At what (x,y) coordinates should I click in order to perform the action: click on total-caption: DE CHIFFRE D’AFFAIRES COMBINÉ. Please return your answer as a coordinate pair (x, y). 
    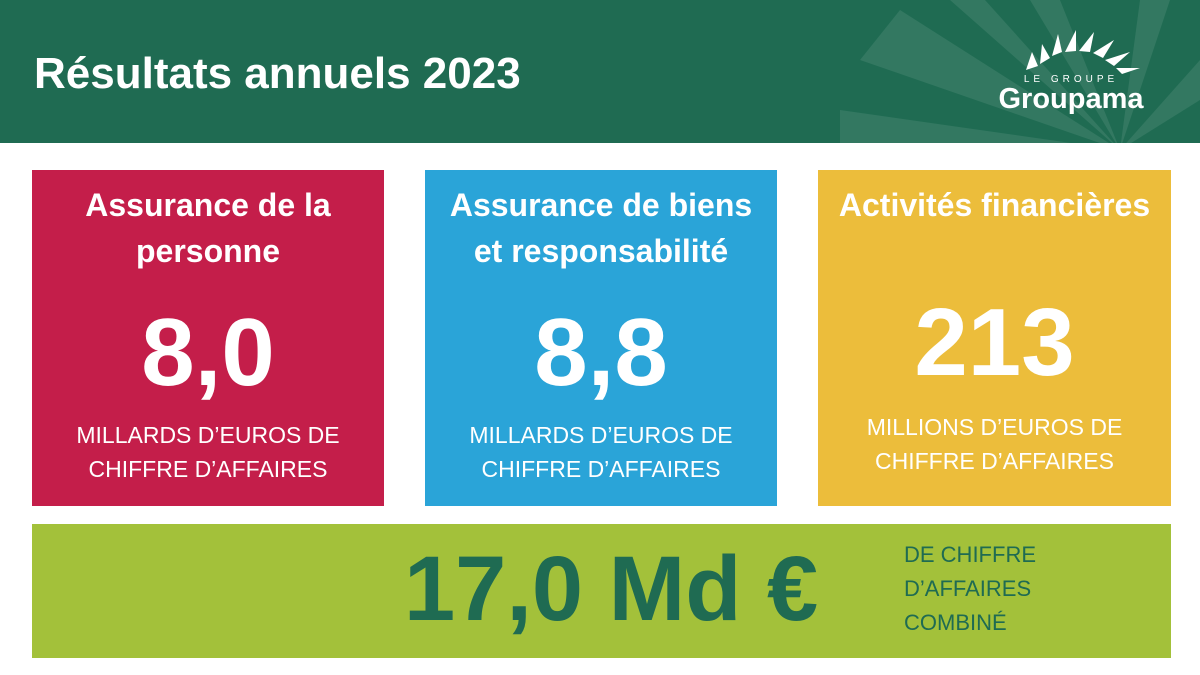
    Looking at the image, I should click on (970, 588).